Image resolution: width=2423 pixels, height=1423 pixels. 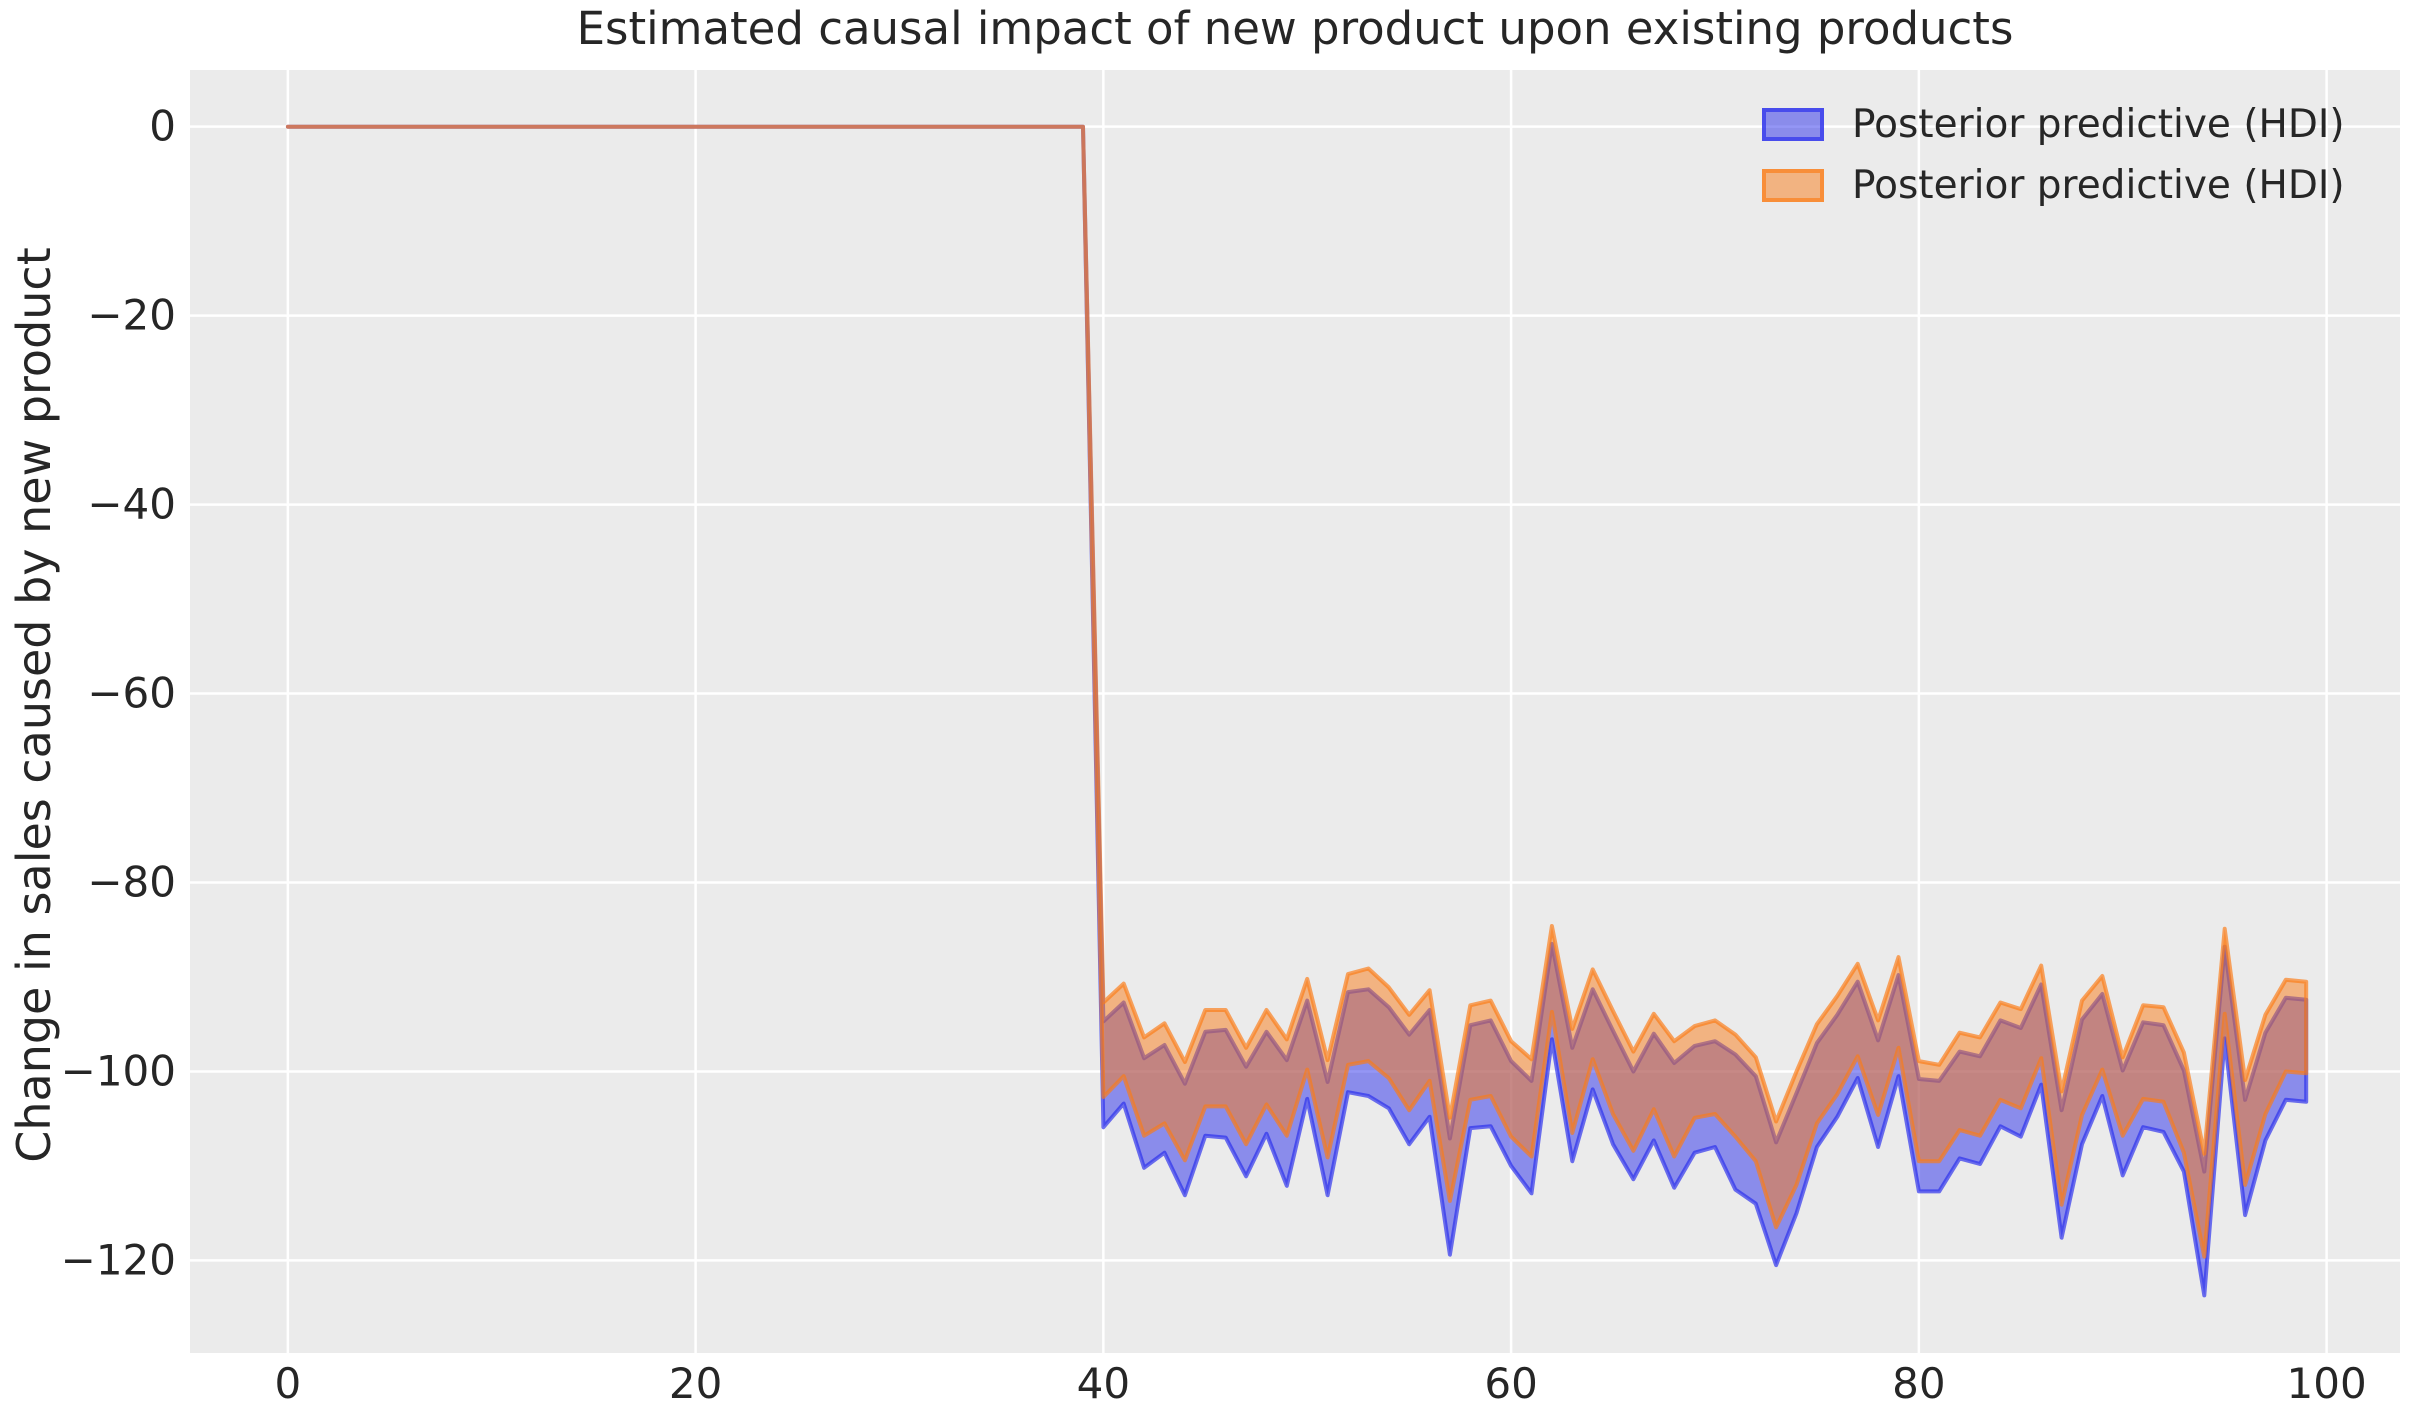 What do you see at coordinates (131, 882) in the screenshot?
I see `y-tick-label: −80` at bounding box center [131, 882].